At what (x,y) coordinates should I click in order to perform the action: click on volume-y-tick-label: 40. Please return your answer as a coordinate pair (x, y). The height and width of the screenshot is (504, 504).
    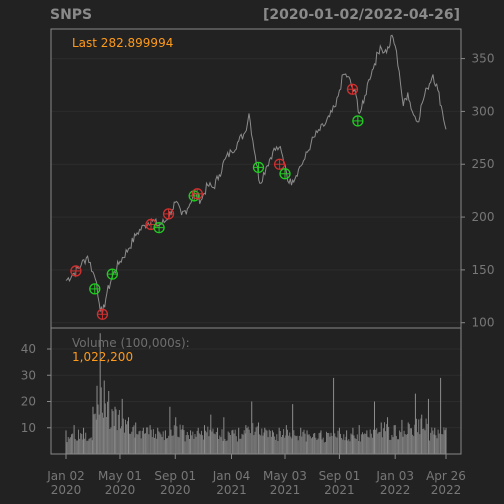
    Looking at the image, I should click on (28, 349).